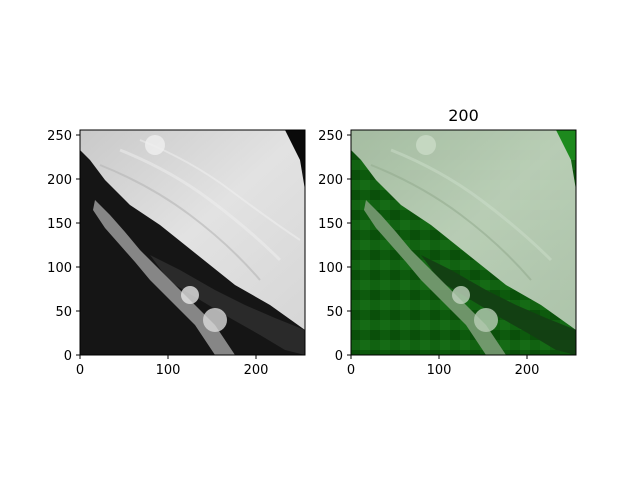 The width and height of the screenshot is (640, 480). I want to click on right-xtick-100: 100, so click(439, 370).